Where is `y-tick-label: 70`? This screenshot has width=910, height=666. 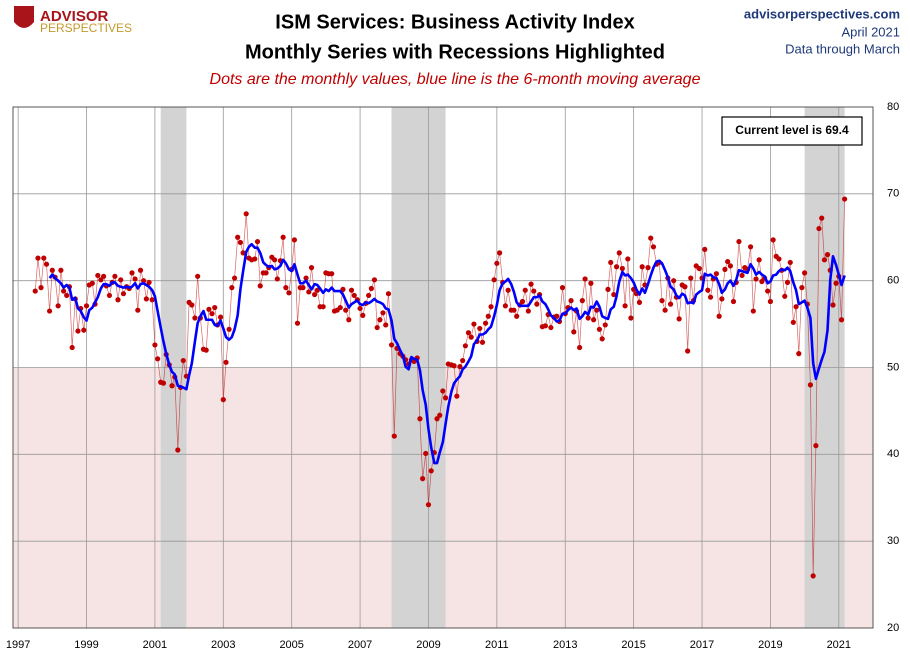 y-tick-label: 70 is located at coordinates (893, 194).